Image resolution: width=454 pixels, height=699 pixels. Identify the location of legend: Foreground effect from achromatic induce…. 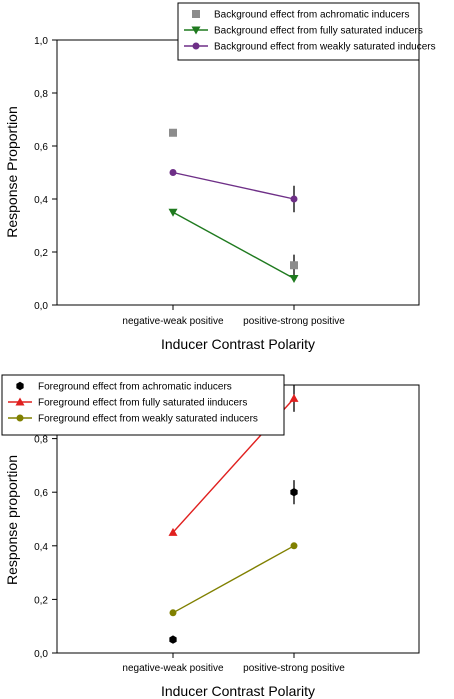
(143, 405).